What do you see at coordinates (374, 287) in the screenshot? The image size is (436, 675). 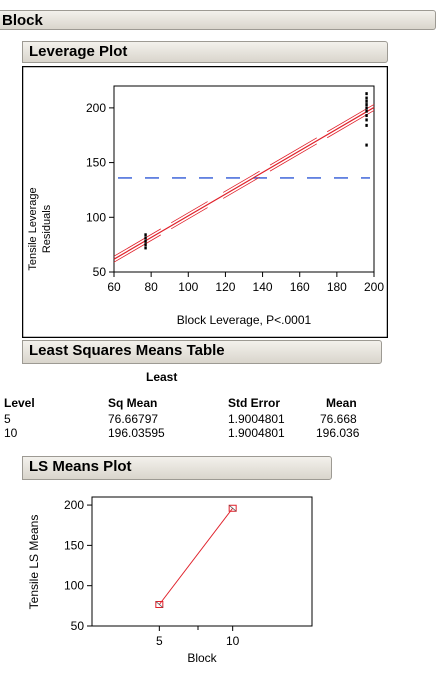 I see `leverage-x-tick-label: 200` at bounding box center [374, 287].